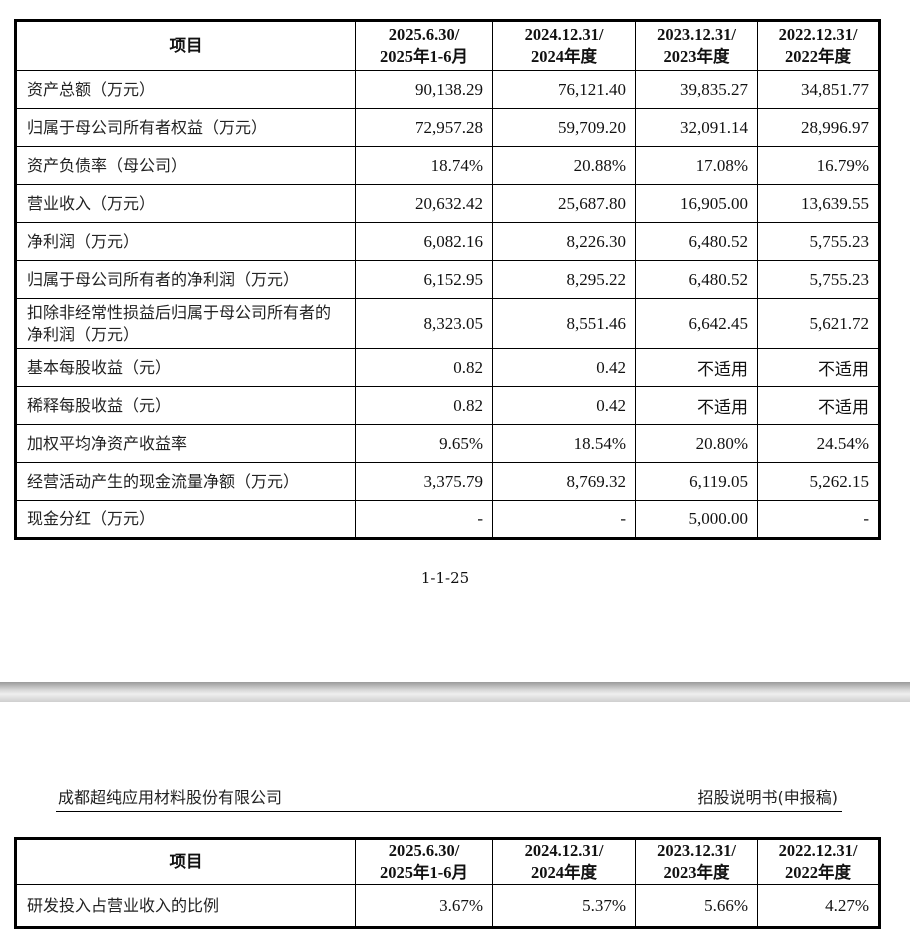 This screenshot has height=938, width=910. I want to click on table-row: 基本每股收益（元） 0.82 0.42 不适用 不适用, so click(447, 367).